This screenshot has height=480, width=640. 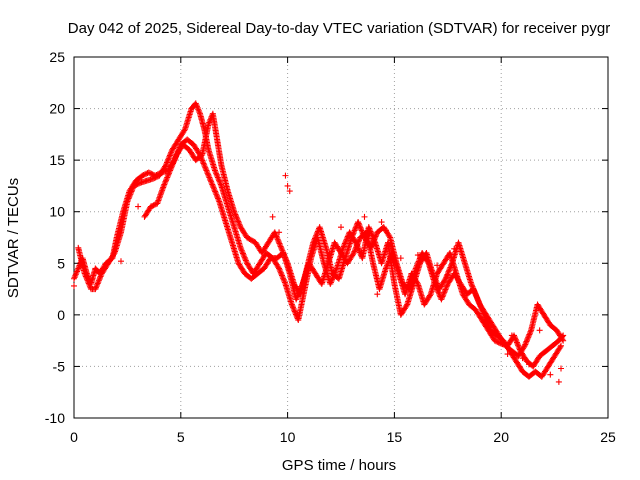 What do you see at coordinates (13, 238) in the screenshot?
I see `y-axis-label: SDTVAR / TECUs` at bounding box center [13, 238].